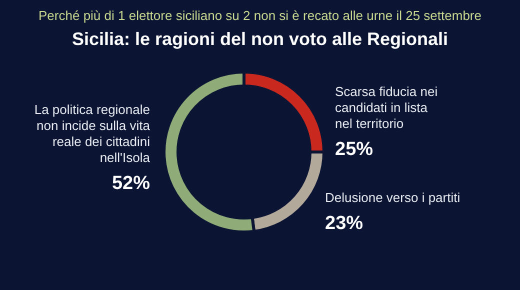  Describe the element at coordinates (260, 39) in the screenshot. I see `chart-title: Sicilia: le ragioni del non voto alle Regionali` at that location.